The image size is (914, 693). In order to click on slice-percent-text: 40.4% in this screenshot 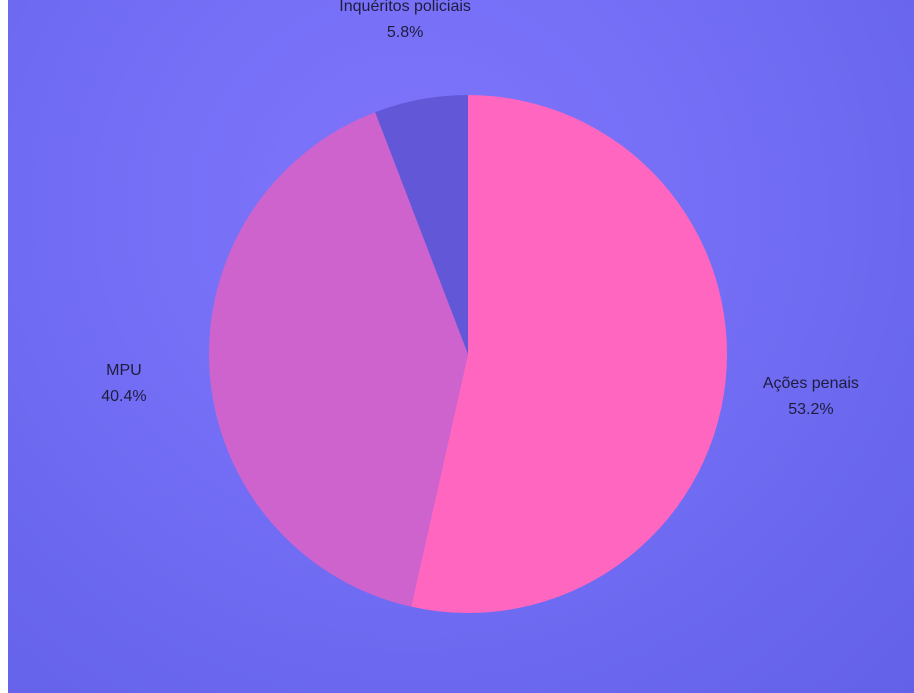, I will do `click(123, 396)`.